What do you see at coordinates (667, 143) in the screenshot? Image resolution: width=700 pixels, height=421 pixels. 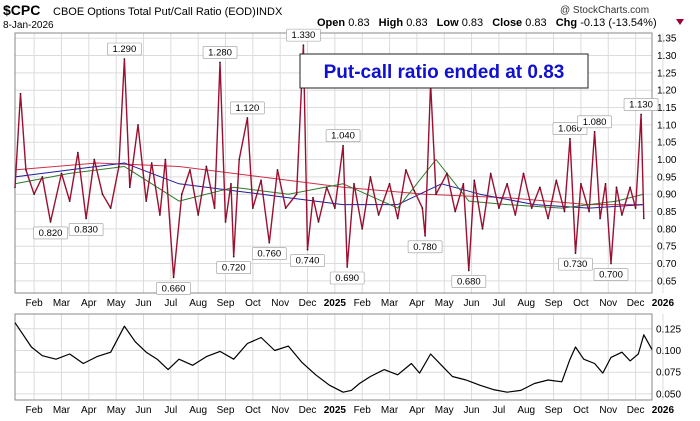 I see `main-y-tick-1.05: 1.05` at bounding box center [667, 143].